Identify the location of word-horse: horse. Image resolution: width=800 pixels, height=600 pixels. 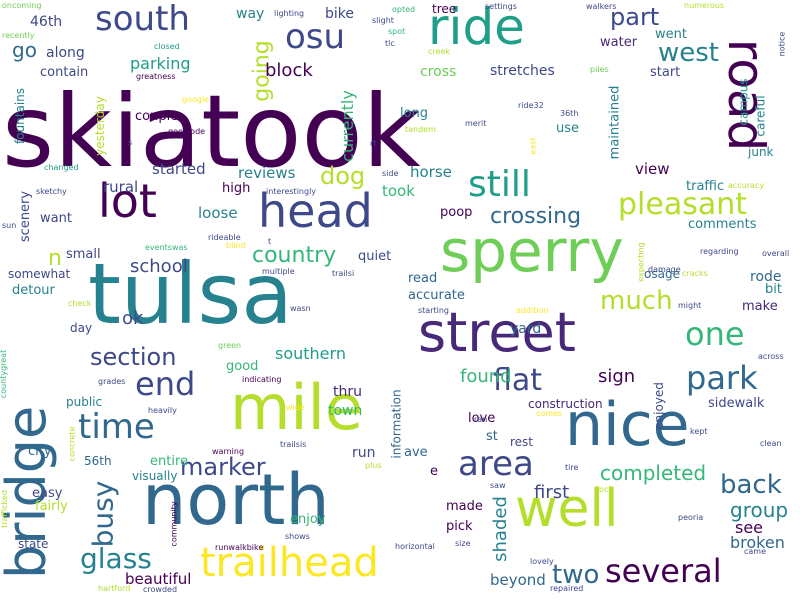
(431, 172).